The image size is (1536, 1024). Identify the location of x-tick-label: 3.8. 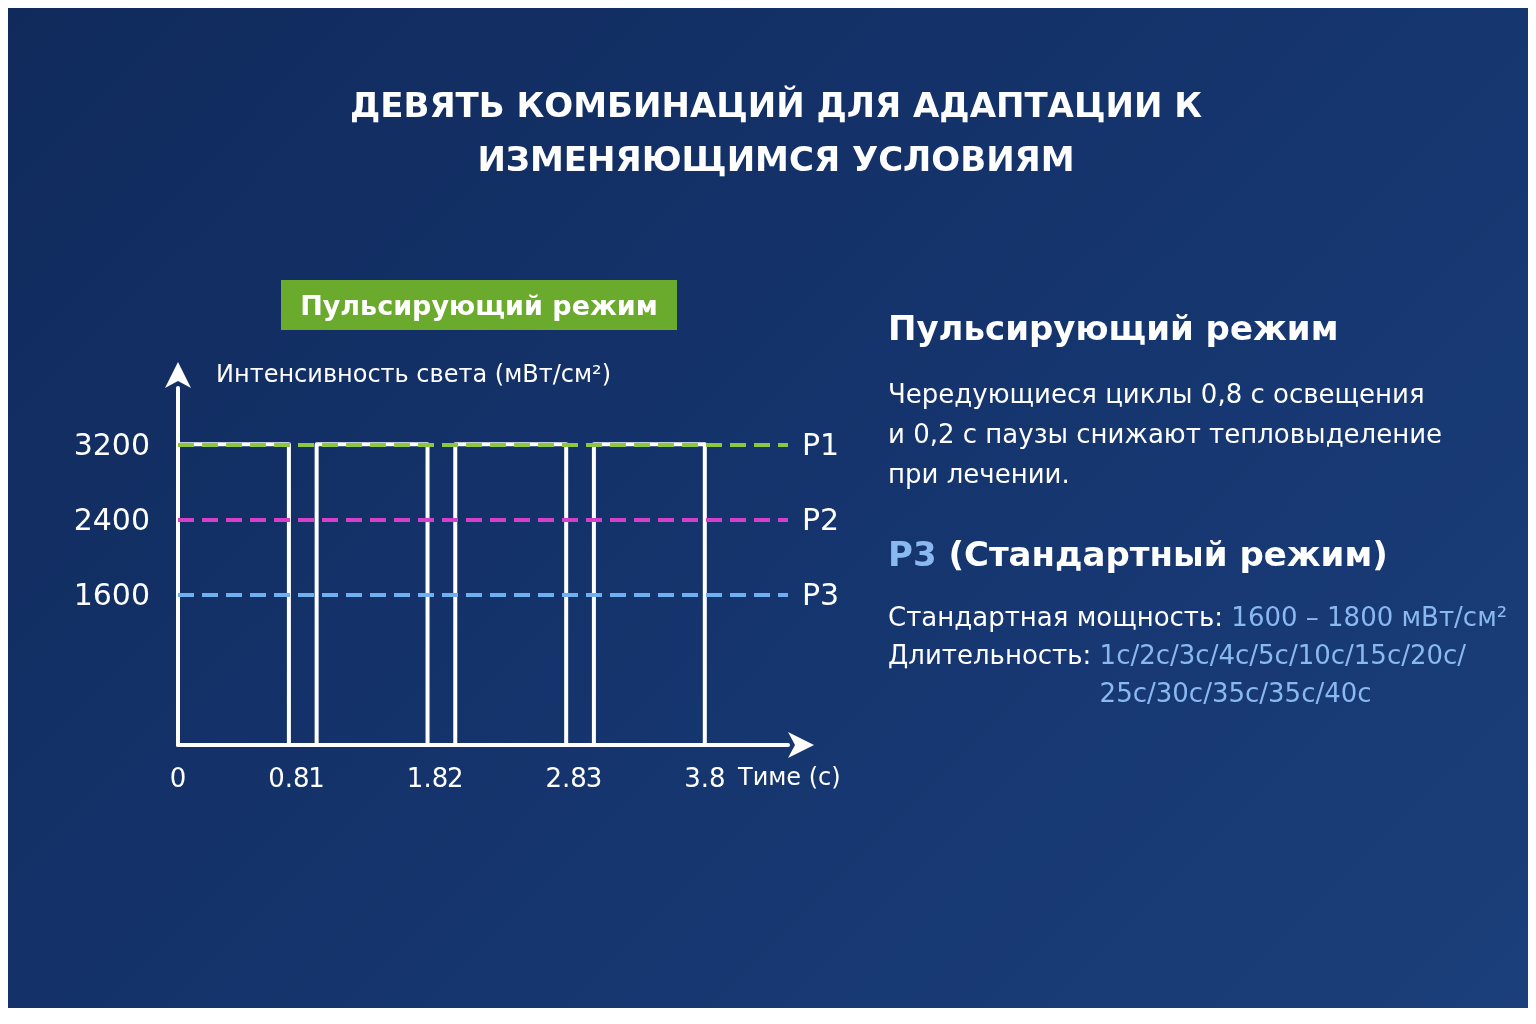
(705, 778).